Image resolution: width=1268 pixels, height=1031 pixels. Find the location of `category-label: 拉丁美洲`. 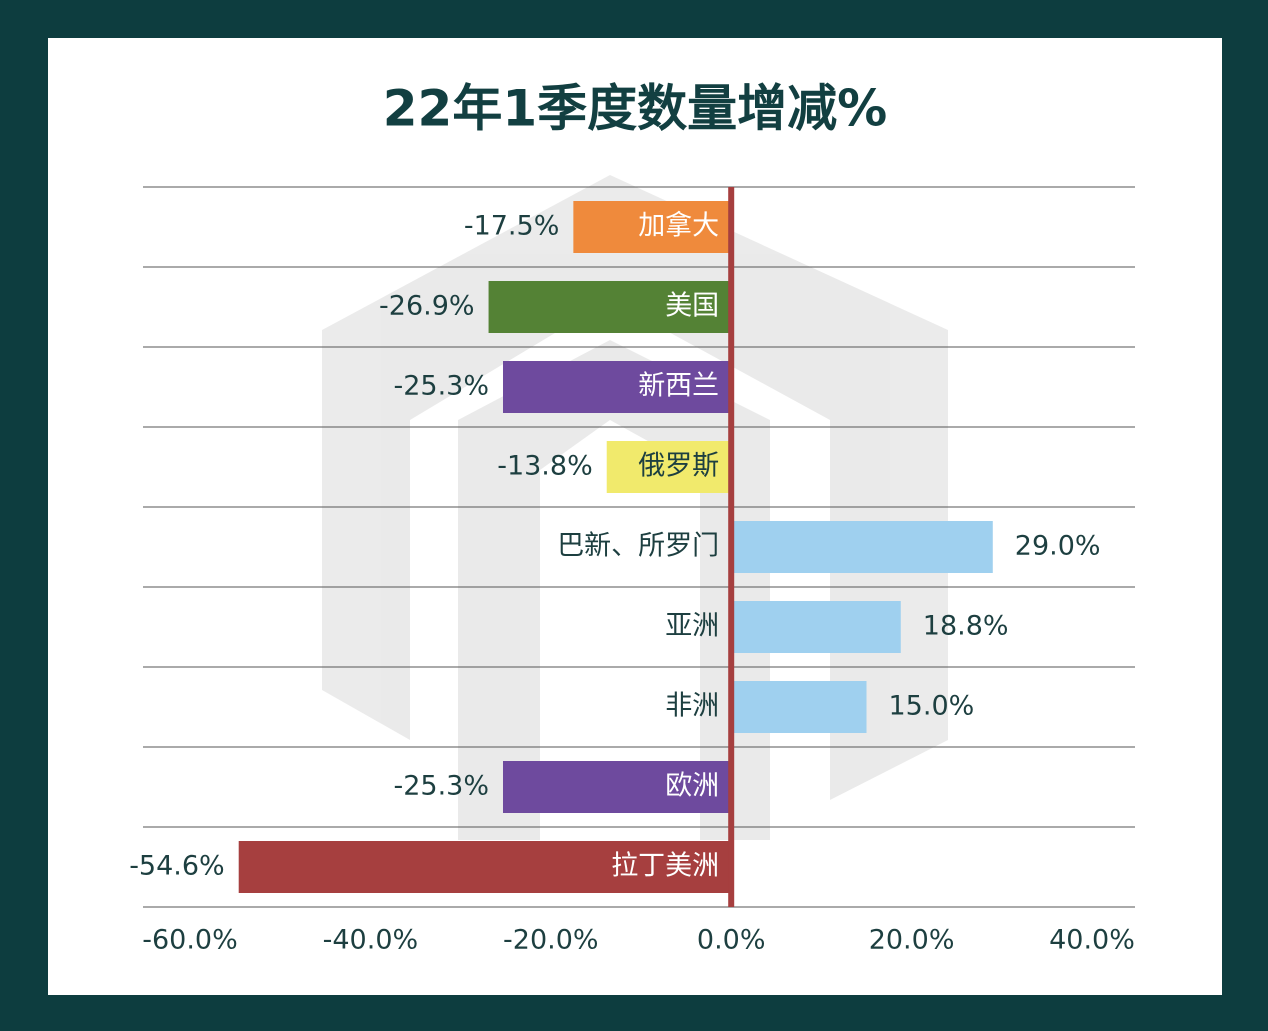

category-label: 拉丁美洲 is located at coordinates (665, 866).